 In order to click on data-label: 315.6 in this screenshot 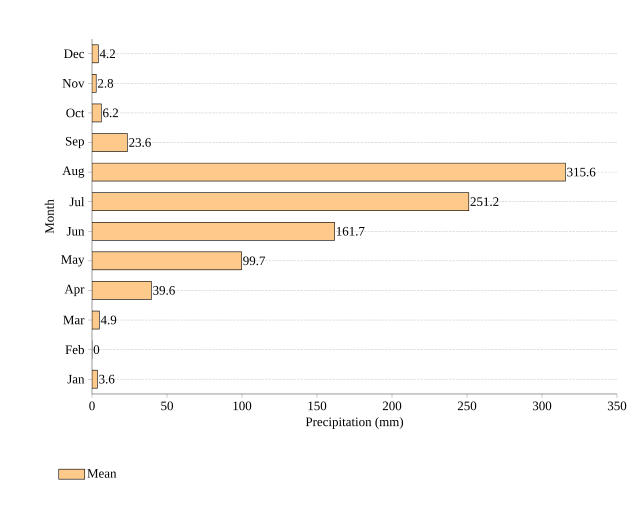, I will do `click(581, 172)`.